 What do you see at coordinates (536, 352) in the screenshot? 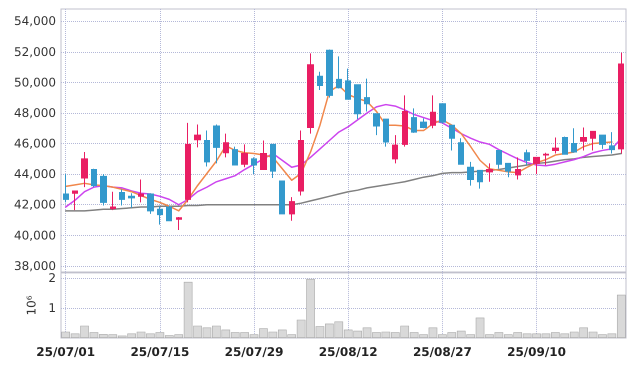
I see `x-tick-label: 25/09/10` at bounding box center [536, 352].